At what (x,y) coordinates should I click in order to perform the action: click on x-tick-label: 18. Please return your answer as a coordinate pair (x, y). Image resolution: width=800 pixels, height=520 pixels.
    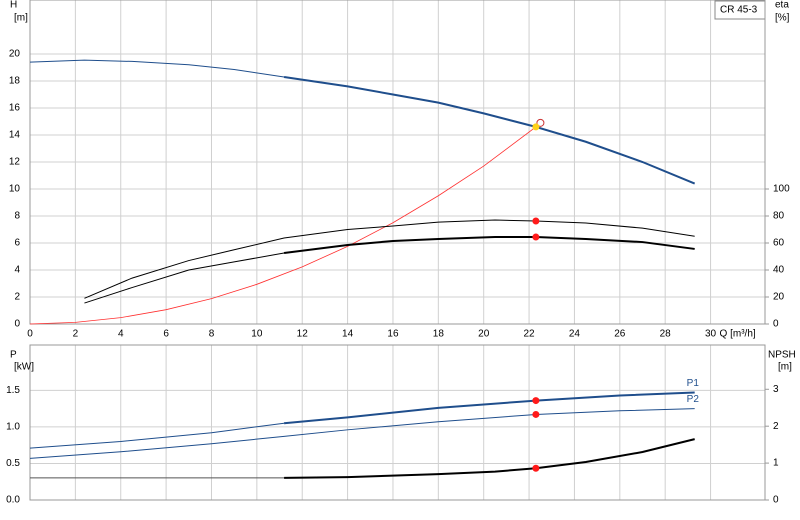
    Looking at the image, I should click on (439, 334).